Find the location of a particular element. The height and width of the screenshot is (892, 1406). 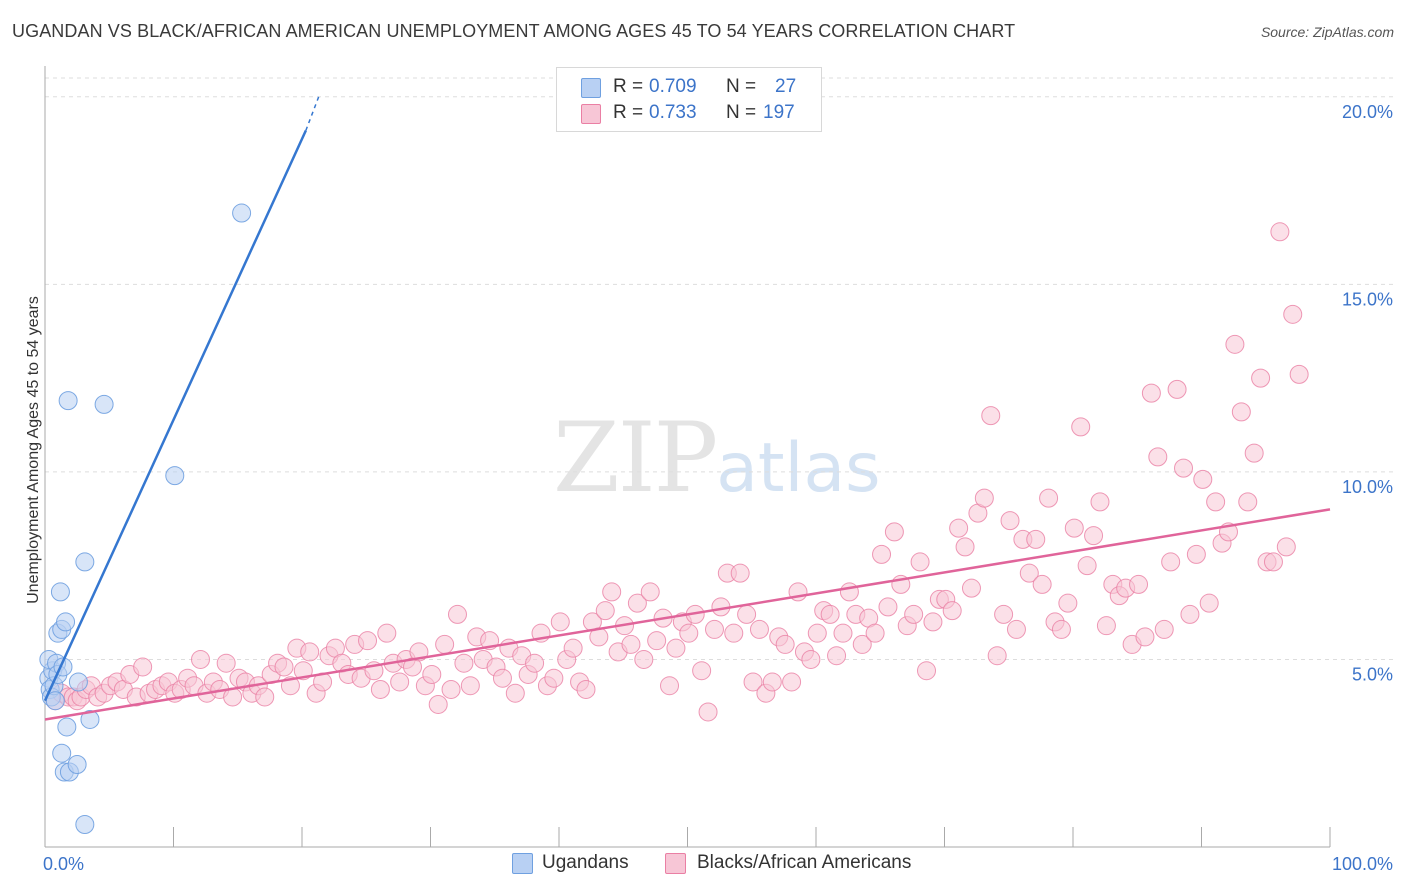

stats-legend: R = 0.709 N = 27 R = 0.733 N = 197 is located at coordinates (689, 99).